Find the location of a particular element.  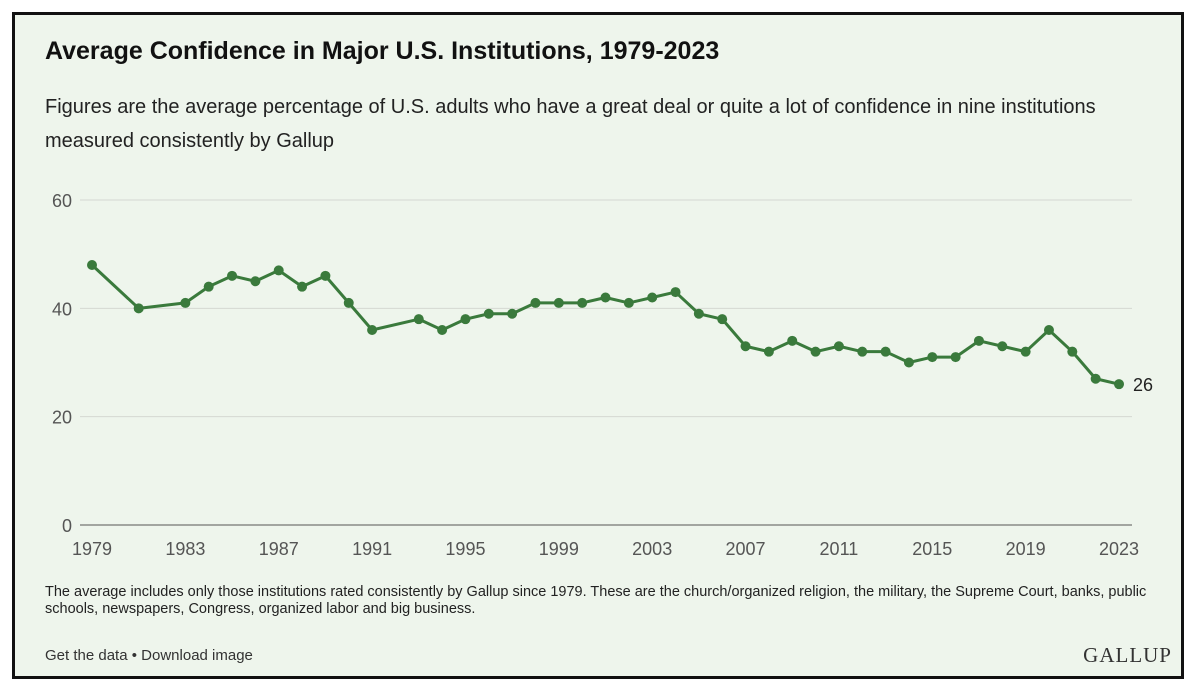

y-tick-label: 0 is located at coordinates (67, 526).